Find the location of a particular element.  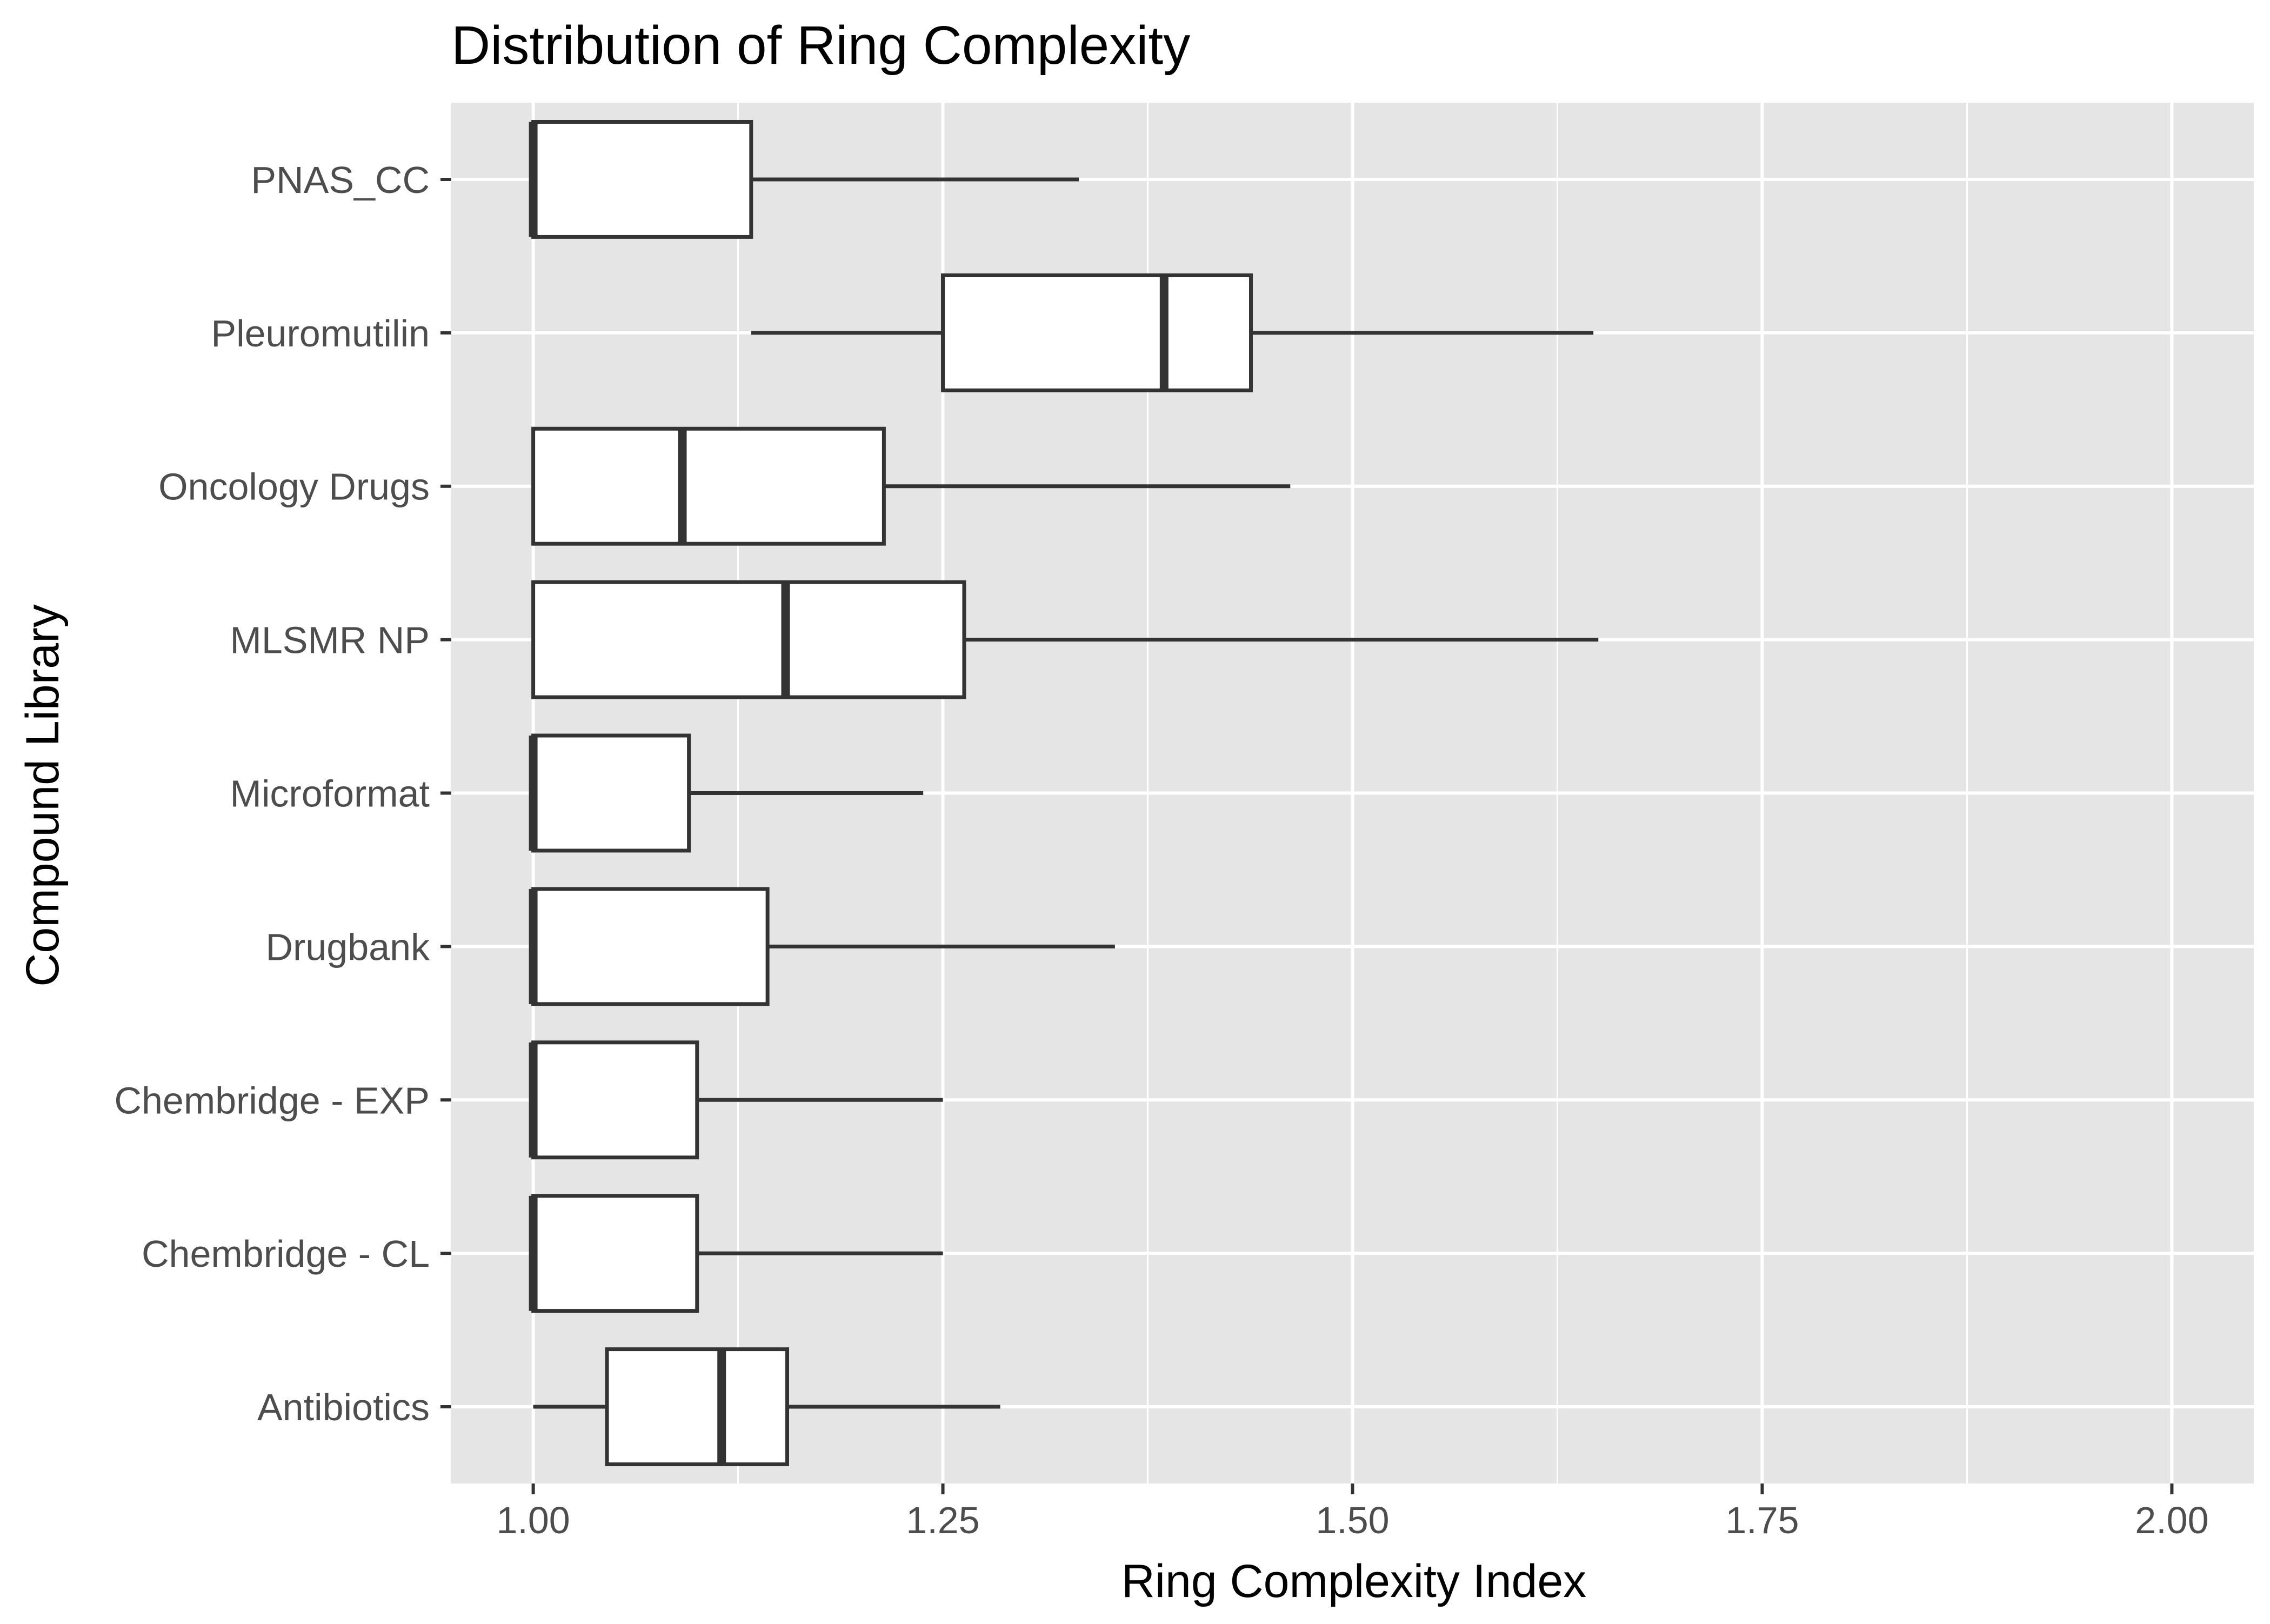

box-pleuromutilin is located at coordinates (1172, 332).